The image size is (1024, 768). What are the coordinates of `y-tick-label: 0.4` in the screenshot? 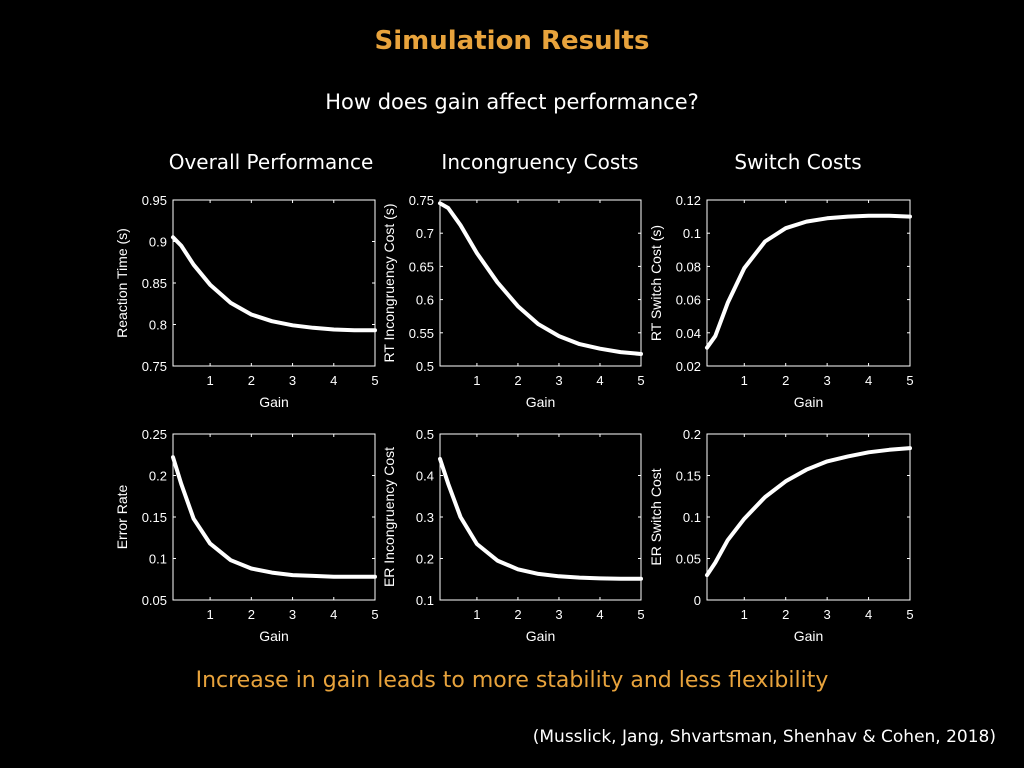 It's located at (425, 476).